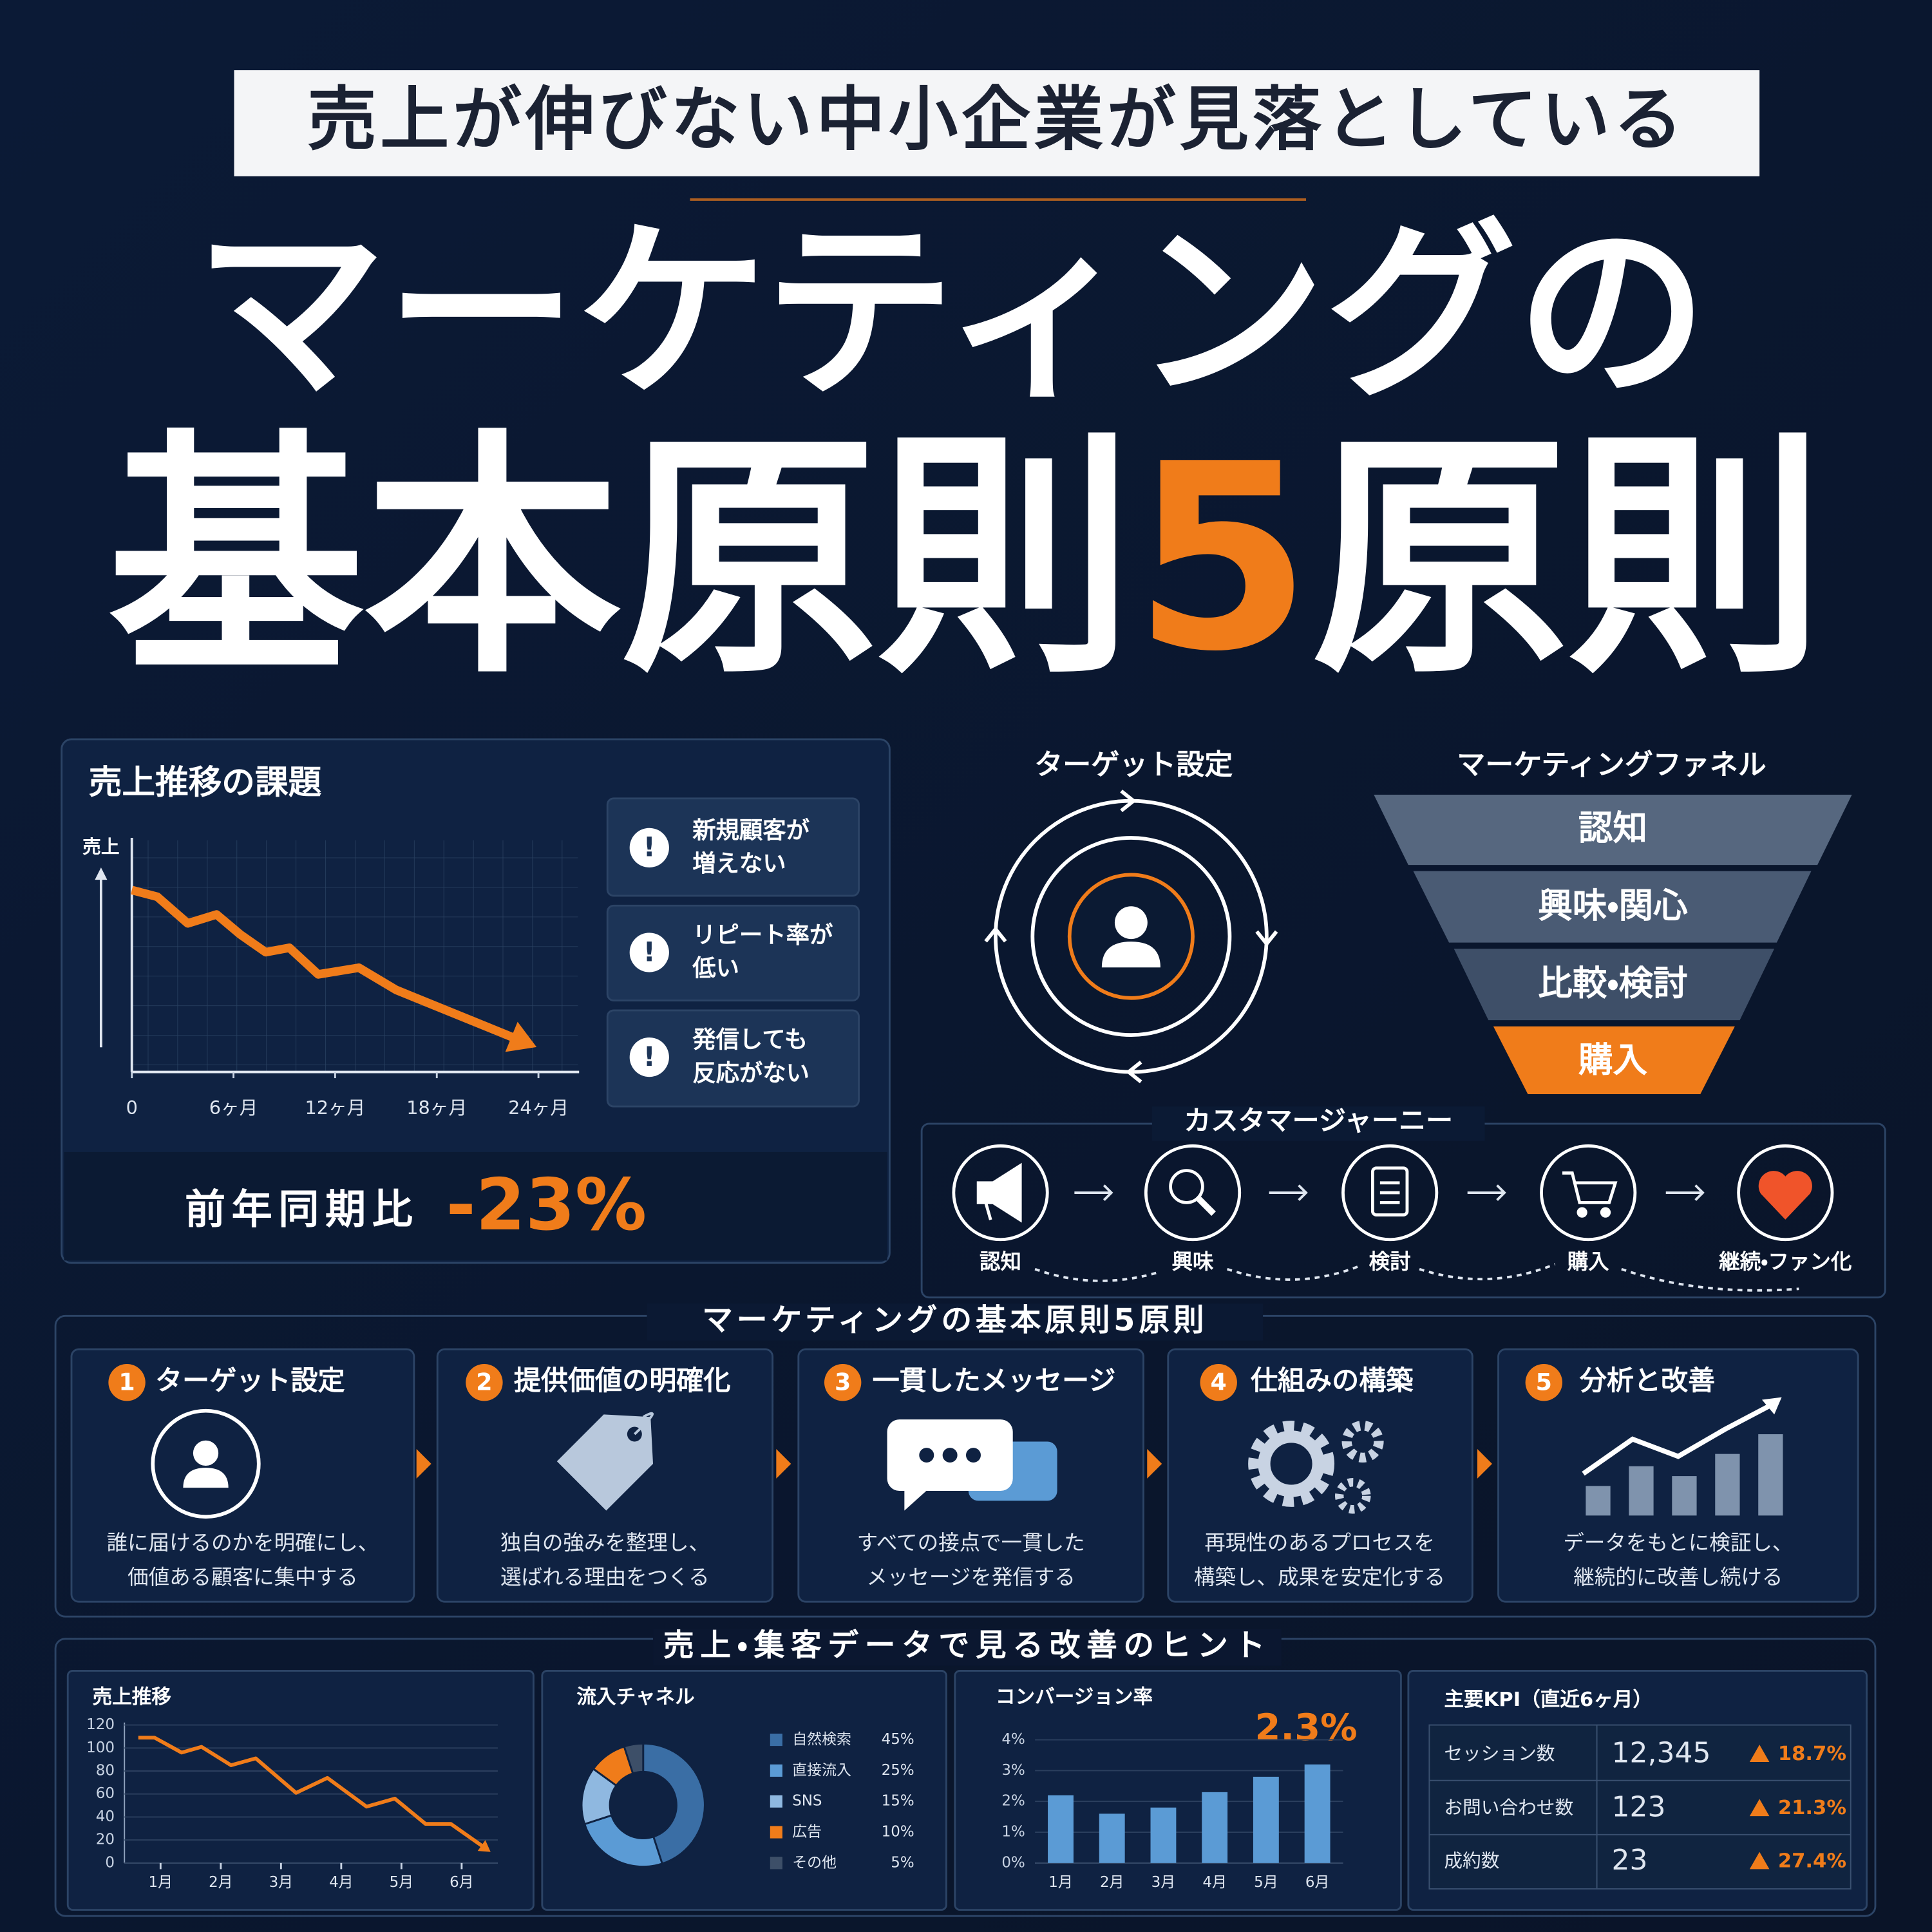 Image resolution: width=1932 pixels, height=1932 pixels. I want to click on issue-box, so click(733, 847).